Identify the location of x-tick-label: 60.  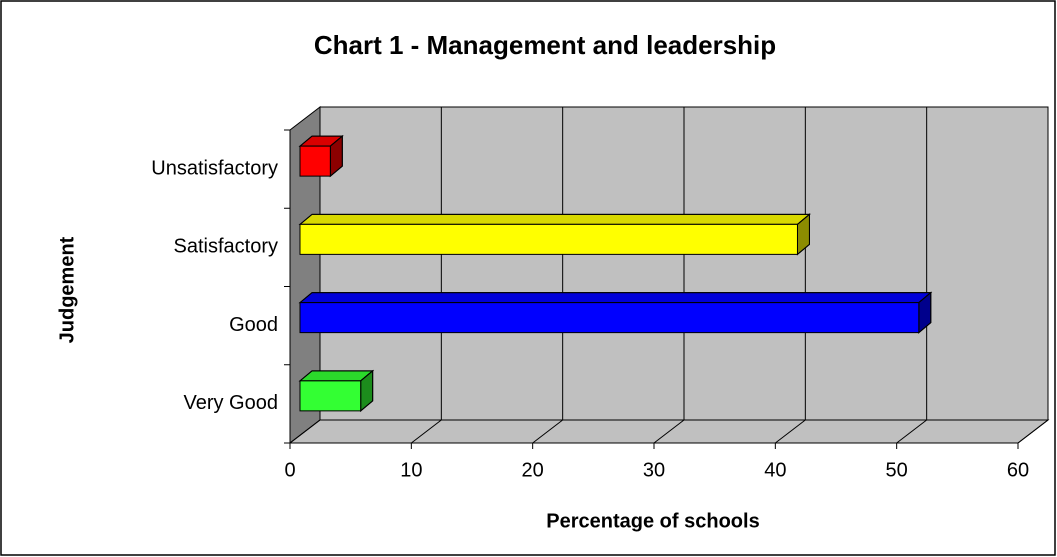
(1018, 470).